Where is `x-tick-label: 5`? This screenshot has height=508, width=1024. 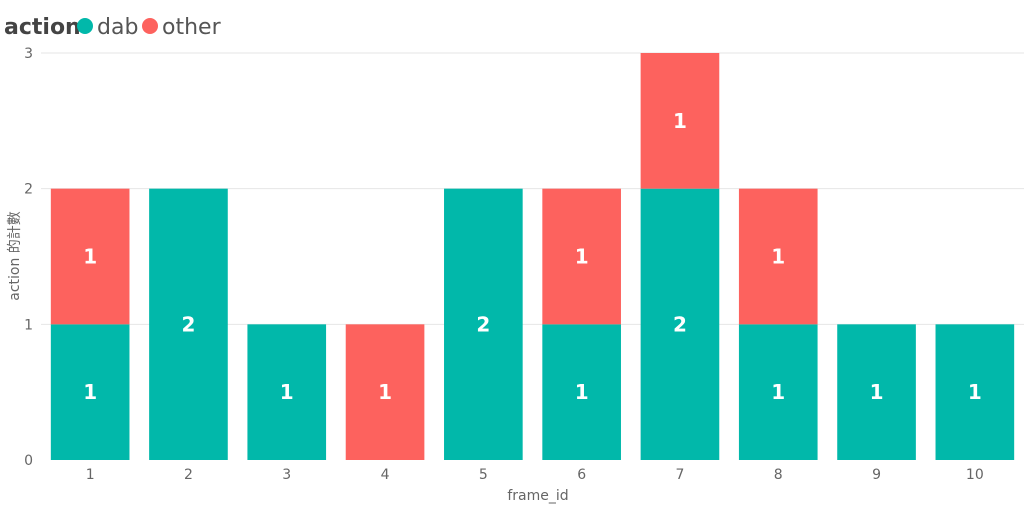
x-tick-label: 5 is located at coordinates (483, 475).